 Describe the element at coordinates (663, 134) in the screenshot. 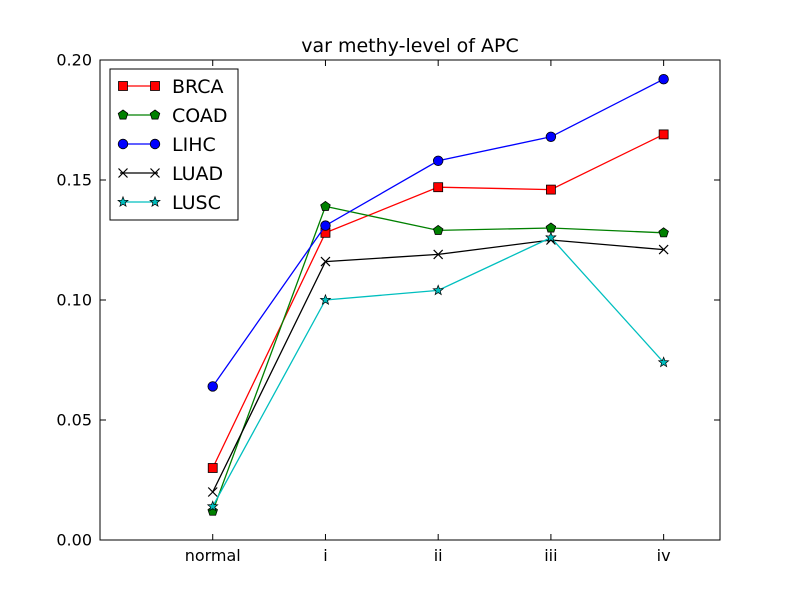

I see `point-brca-iv` at that location.